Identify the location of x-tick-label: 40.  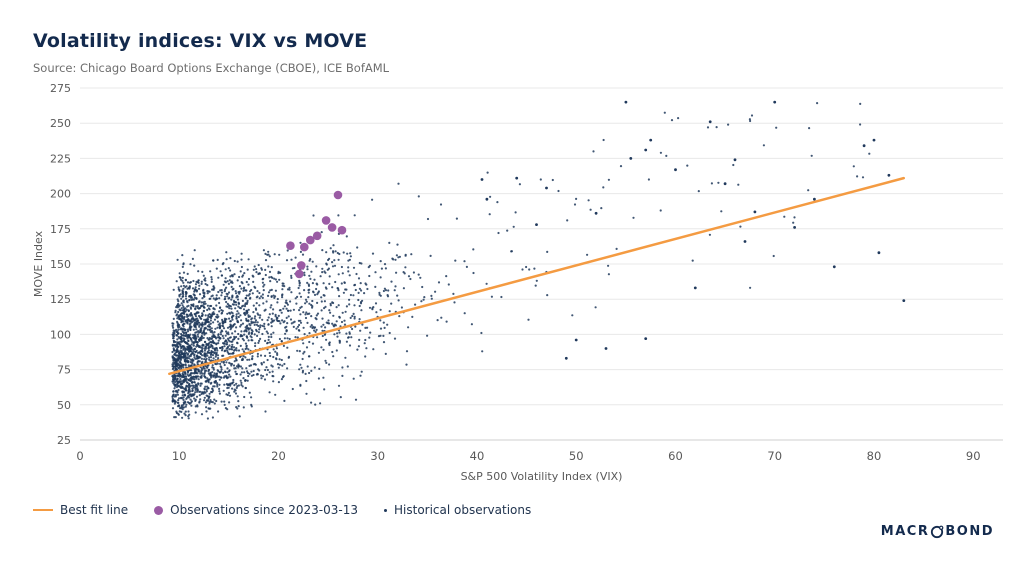
(477, 456).